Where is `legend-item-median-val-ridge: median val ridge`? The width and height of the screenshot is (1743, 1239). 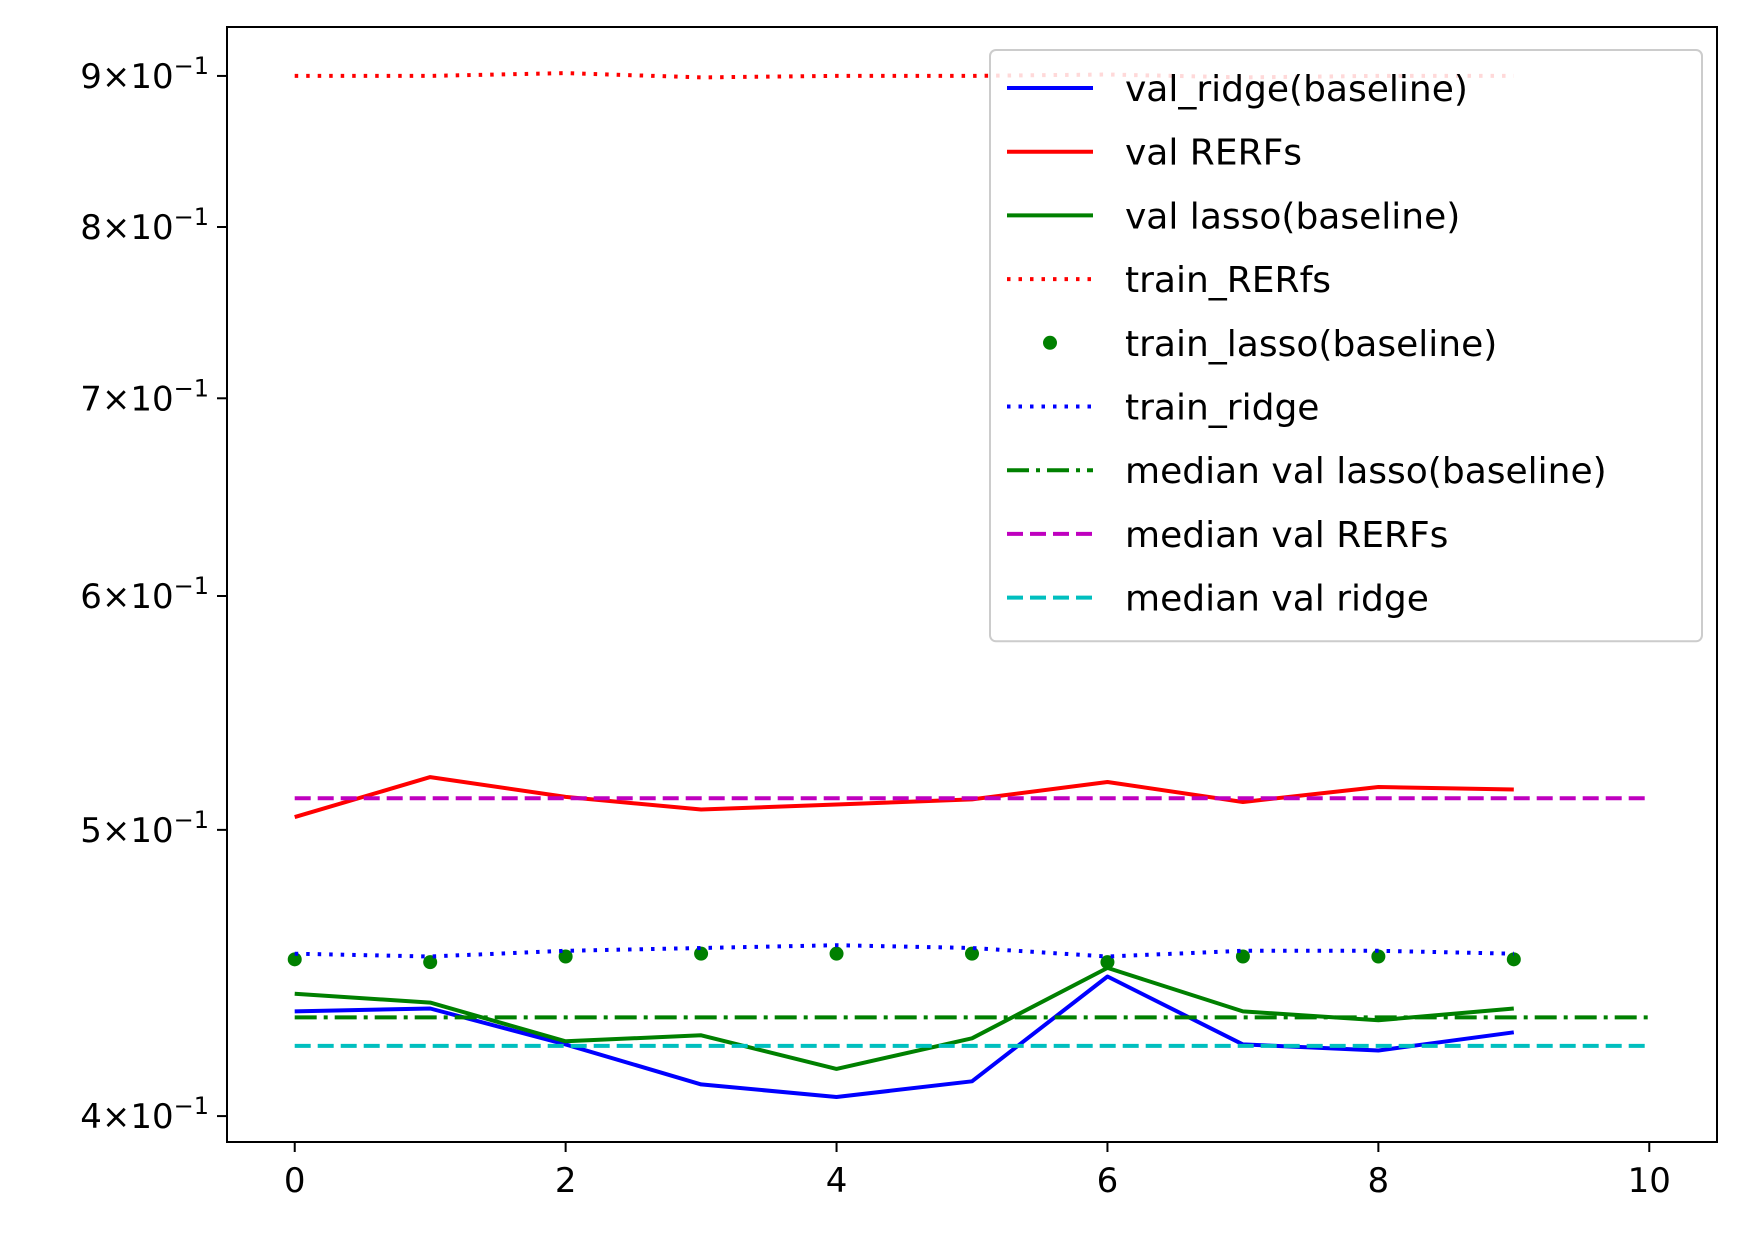 legend-item-median-val-ridge: median val ridge is located at coordinates (1218, 599).